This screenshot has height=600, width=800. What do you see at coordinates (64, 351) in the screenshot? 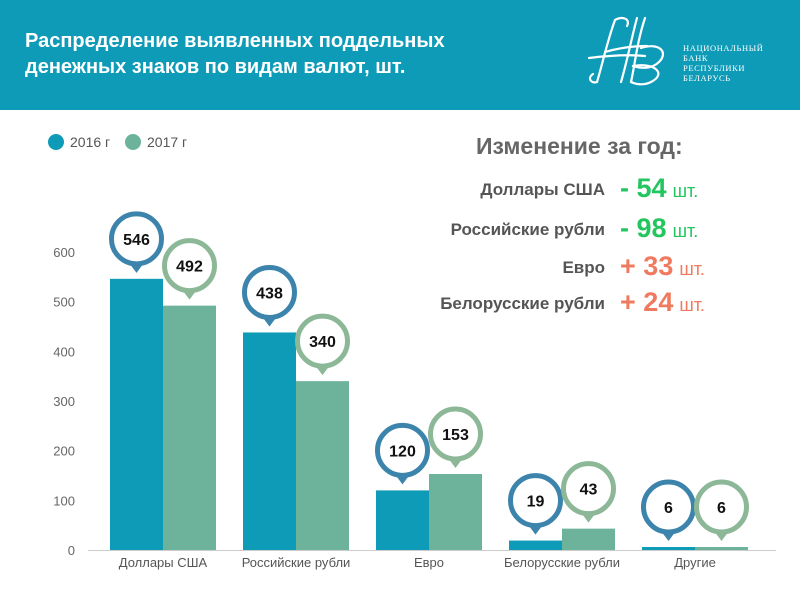
I see `y-tick-label: 400` at bounding box center [64, 351].